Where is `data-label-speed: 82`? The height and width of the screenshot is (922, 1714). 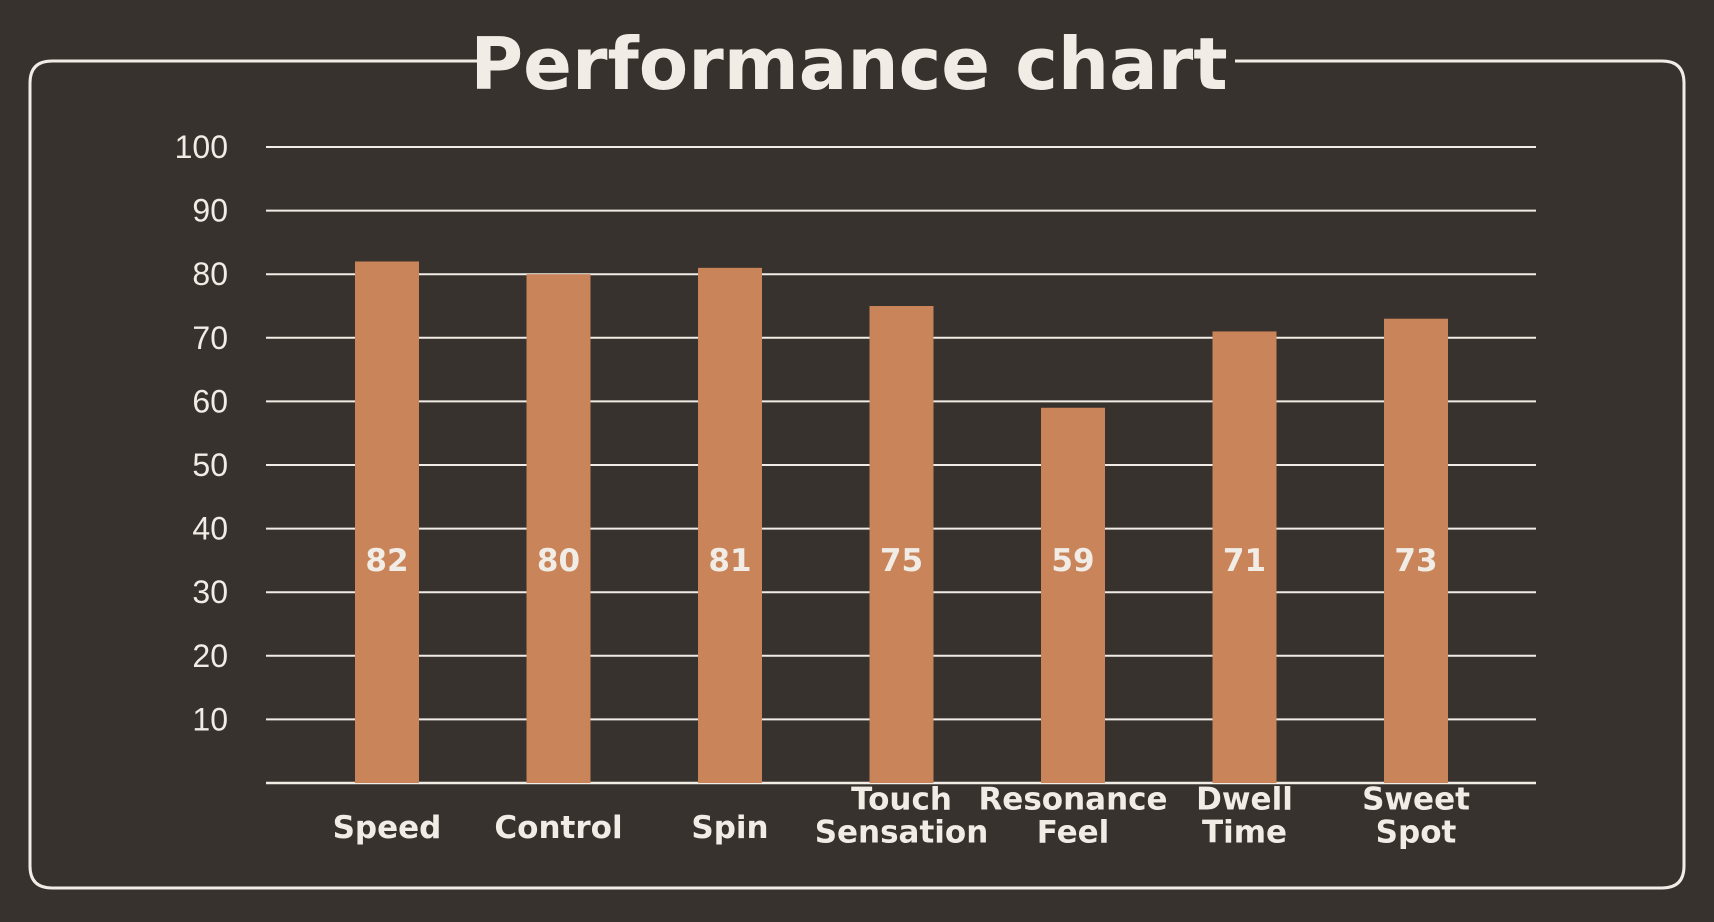 data-label-speed: 82 is located at coordinates (386, 561).